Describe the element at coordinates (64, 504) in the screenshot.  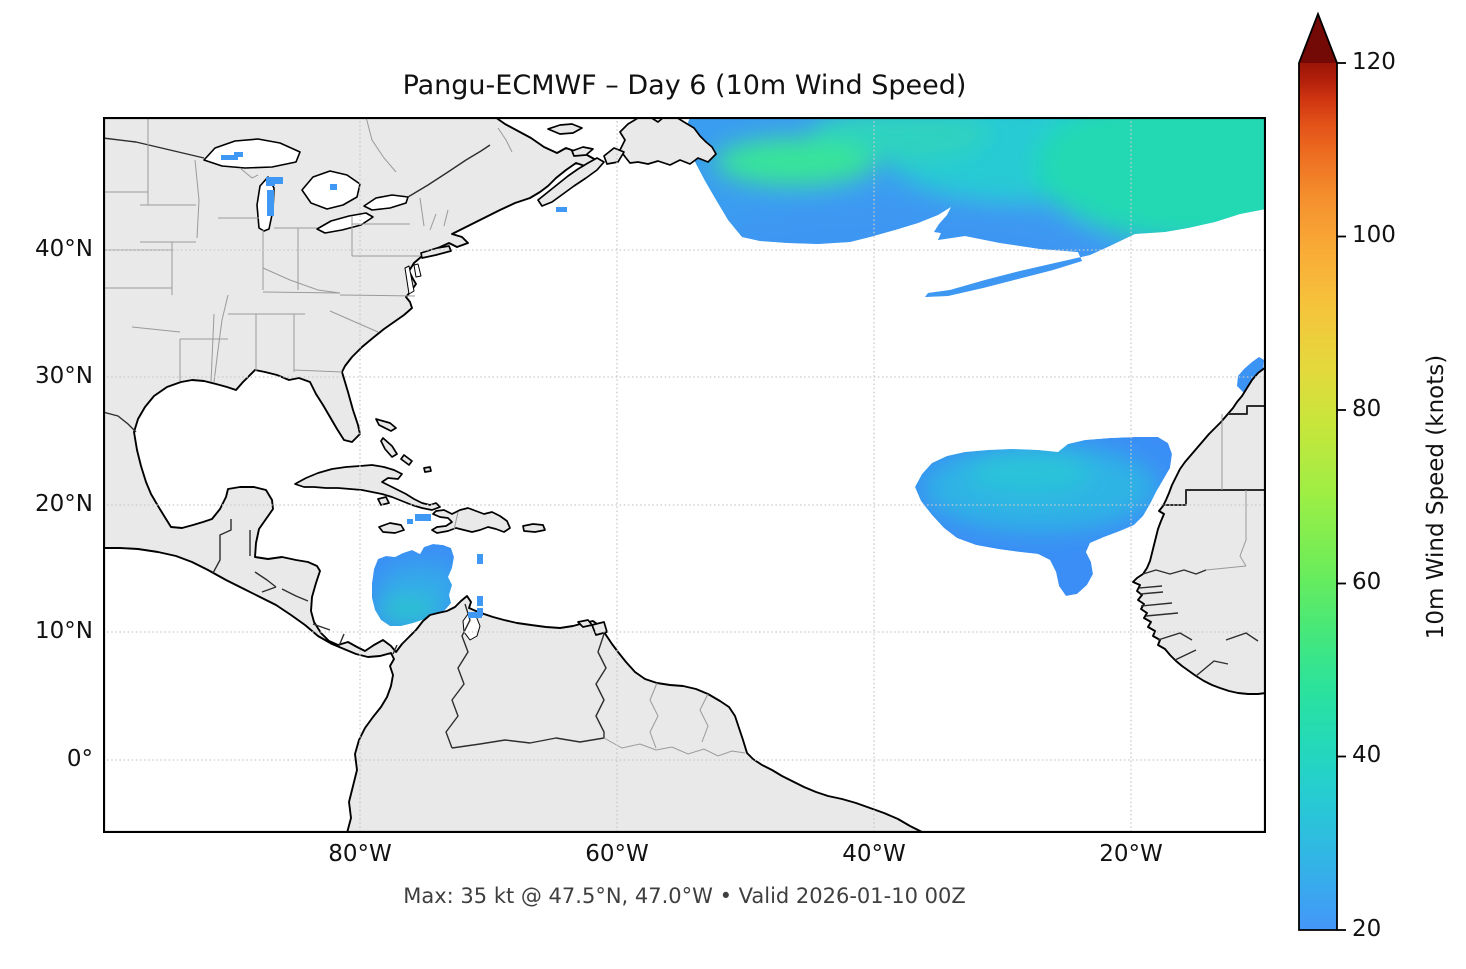
I see `y-tick-label-20n: 20°N` at that location.